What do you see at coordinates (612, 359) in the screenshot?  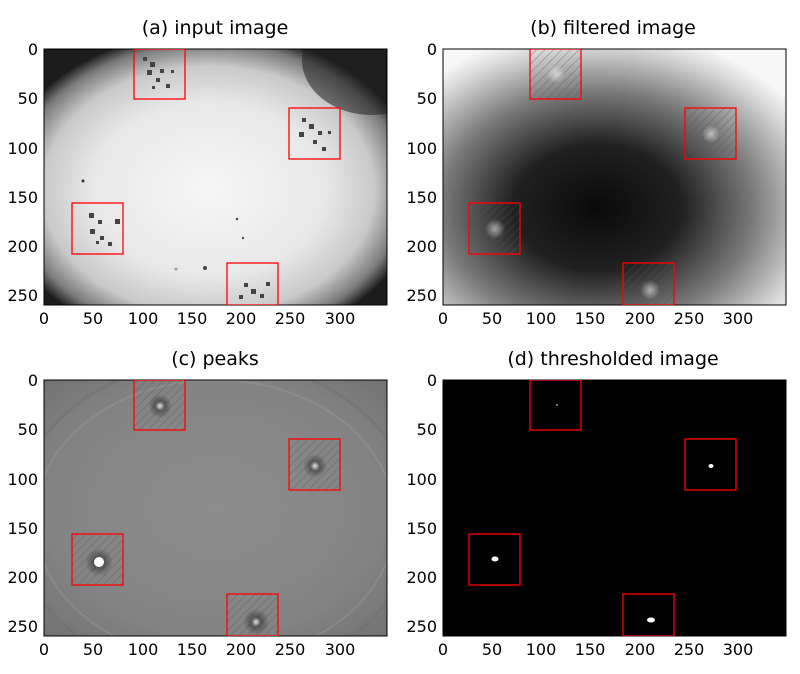 I see `panel-d-title: (d) thresholded image` at bounding box center [612, 359].